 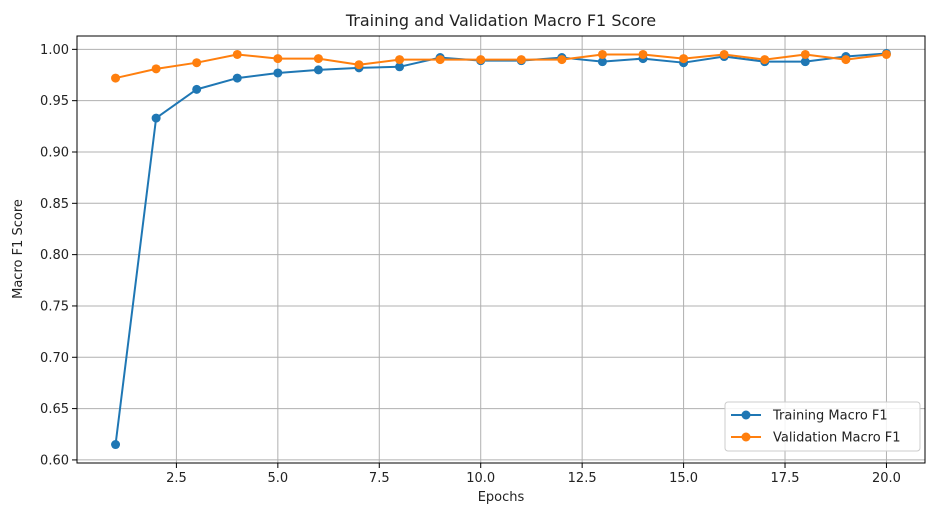 What do you see at coordinates (54, 358) in the screenshot?
I see `y-tick-label: 0.70` at bounding box center [54, 358].